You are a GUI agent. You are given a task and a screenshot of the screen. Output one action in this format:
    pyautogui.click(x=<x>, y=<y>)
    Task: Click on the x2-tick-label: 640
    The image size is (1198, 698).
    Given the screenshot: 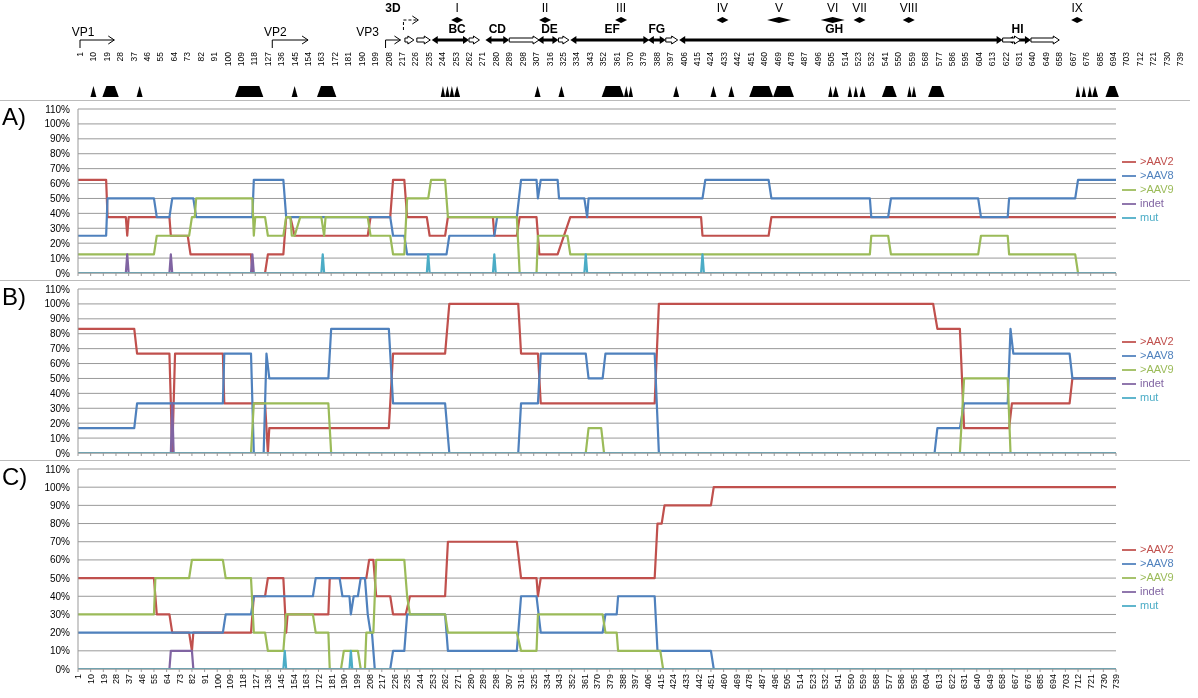 What is the action you would take?
    pyautogui.click(x=1032, y=59)
    